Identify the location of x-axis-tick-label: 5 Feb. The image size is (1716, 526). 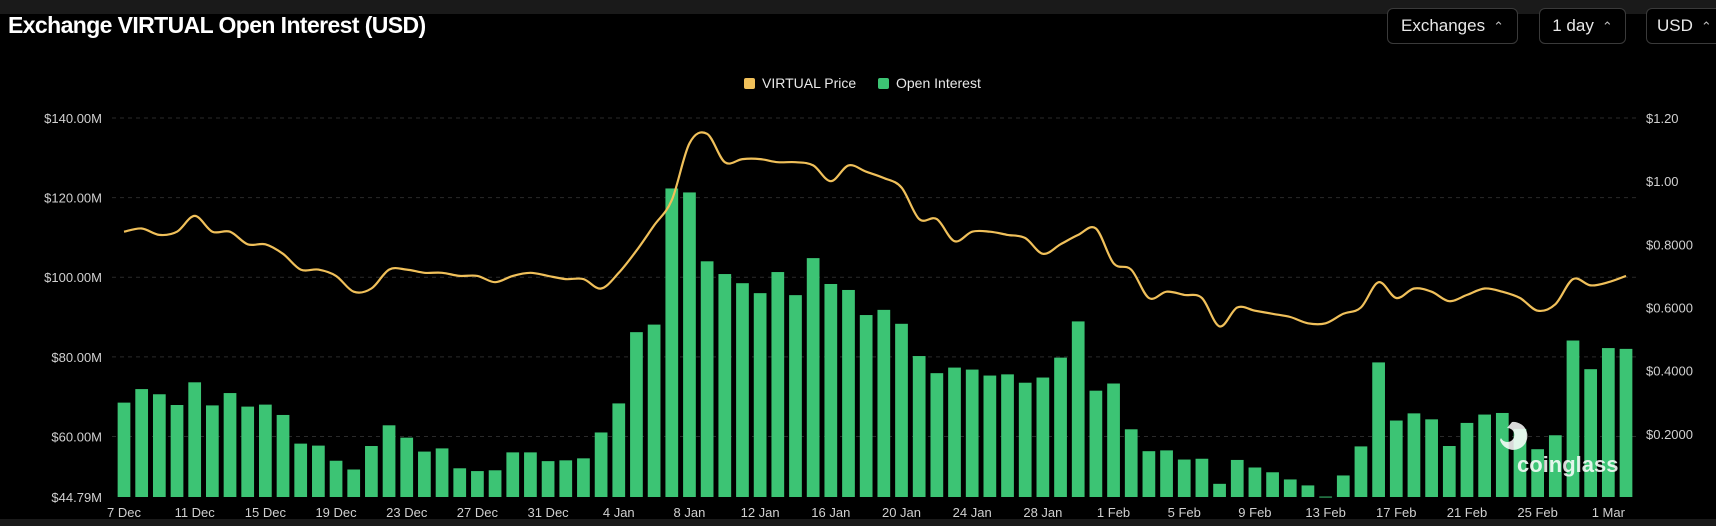
(1184, 512).